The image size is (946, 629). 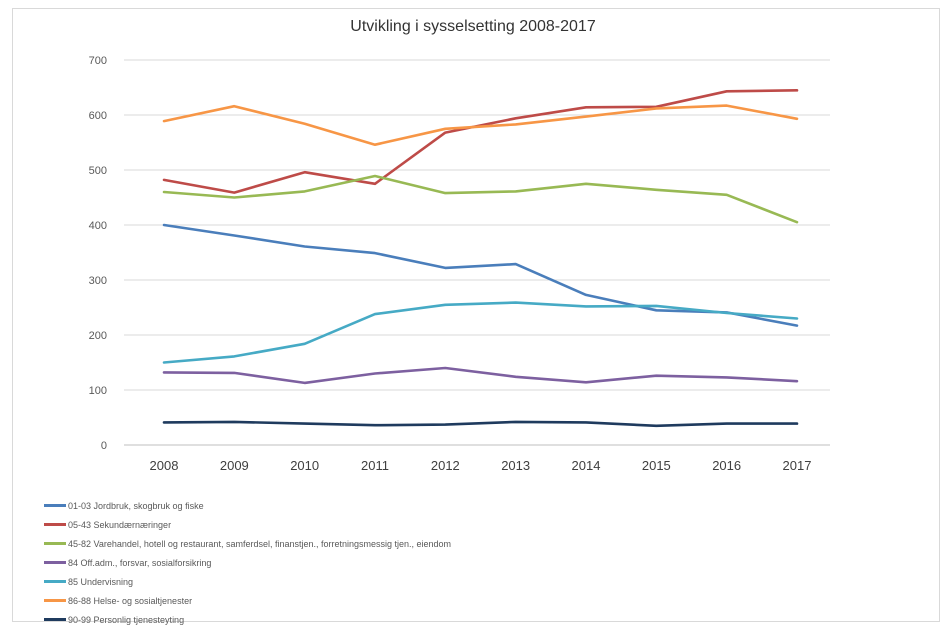 I want to click on y-tick-label: 200, so click(x=98, y=336).